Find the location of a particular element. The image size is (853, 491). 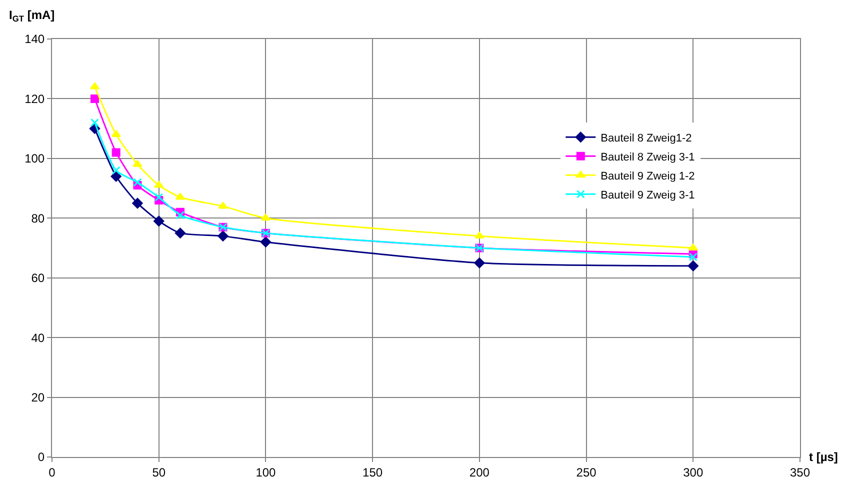

x-tick-label: 0 is located at coordinates (52, 472).